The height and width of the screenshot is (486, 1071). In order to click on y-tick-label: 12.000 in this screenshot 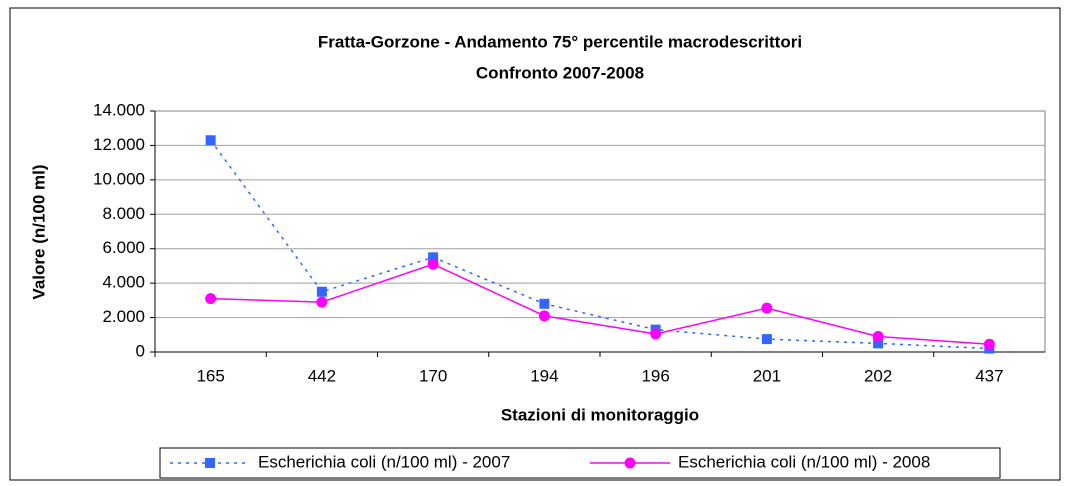, I will do `click(119, 144)`.